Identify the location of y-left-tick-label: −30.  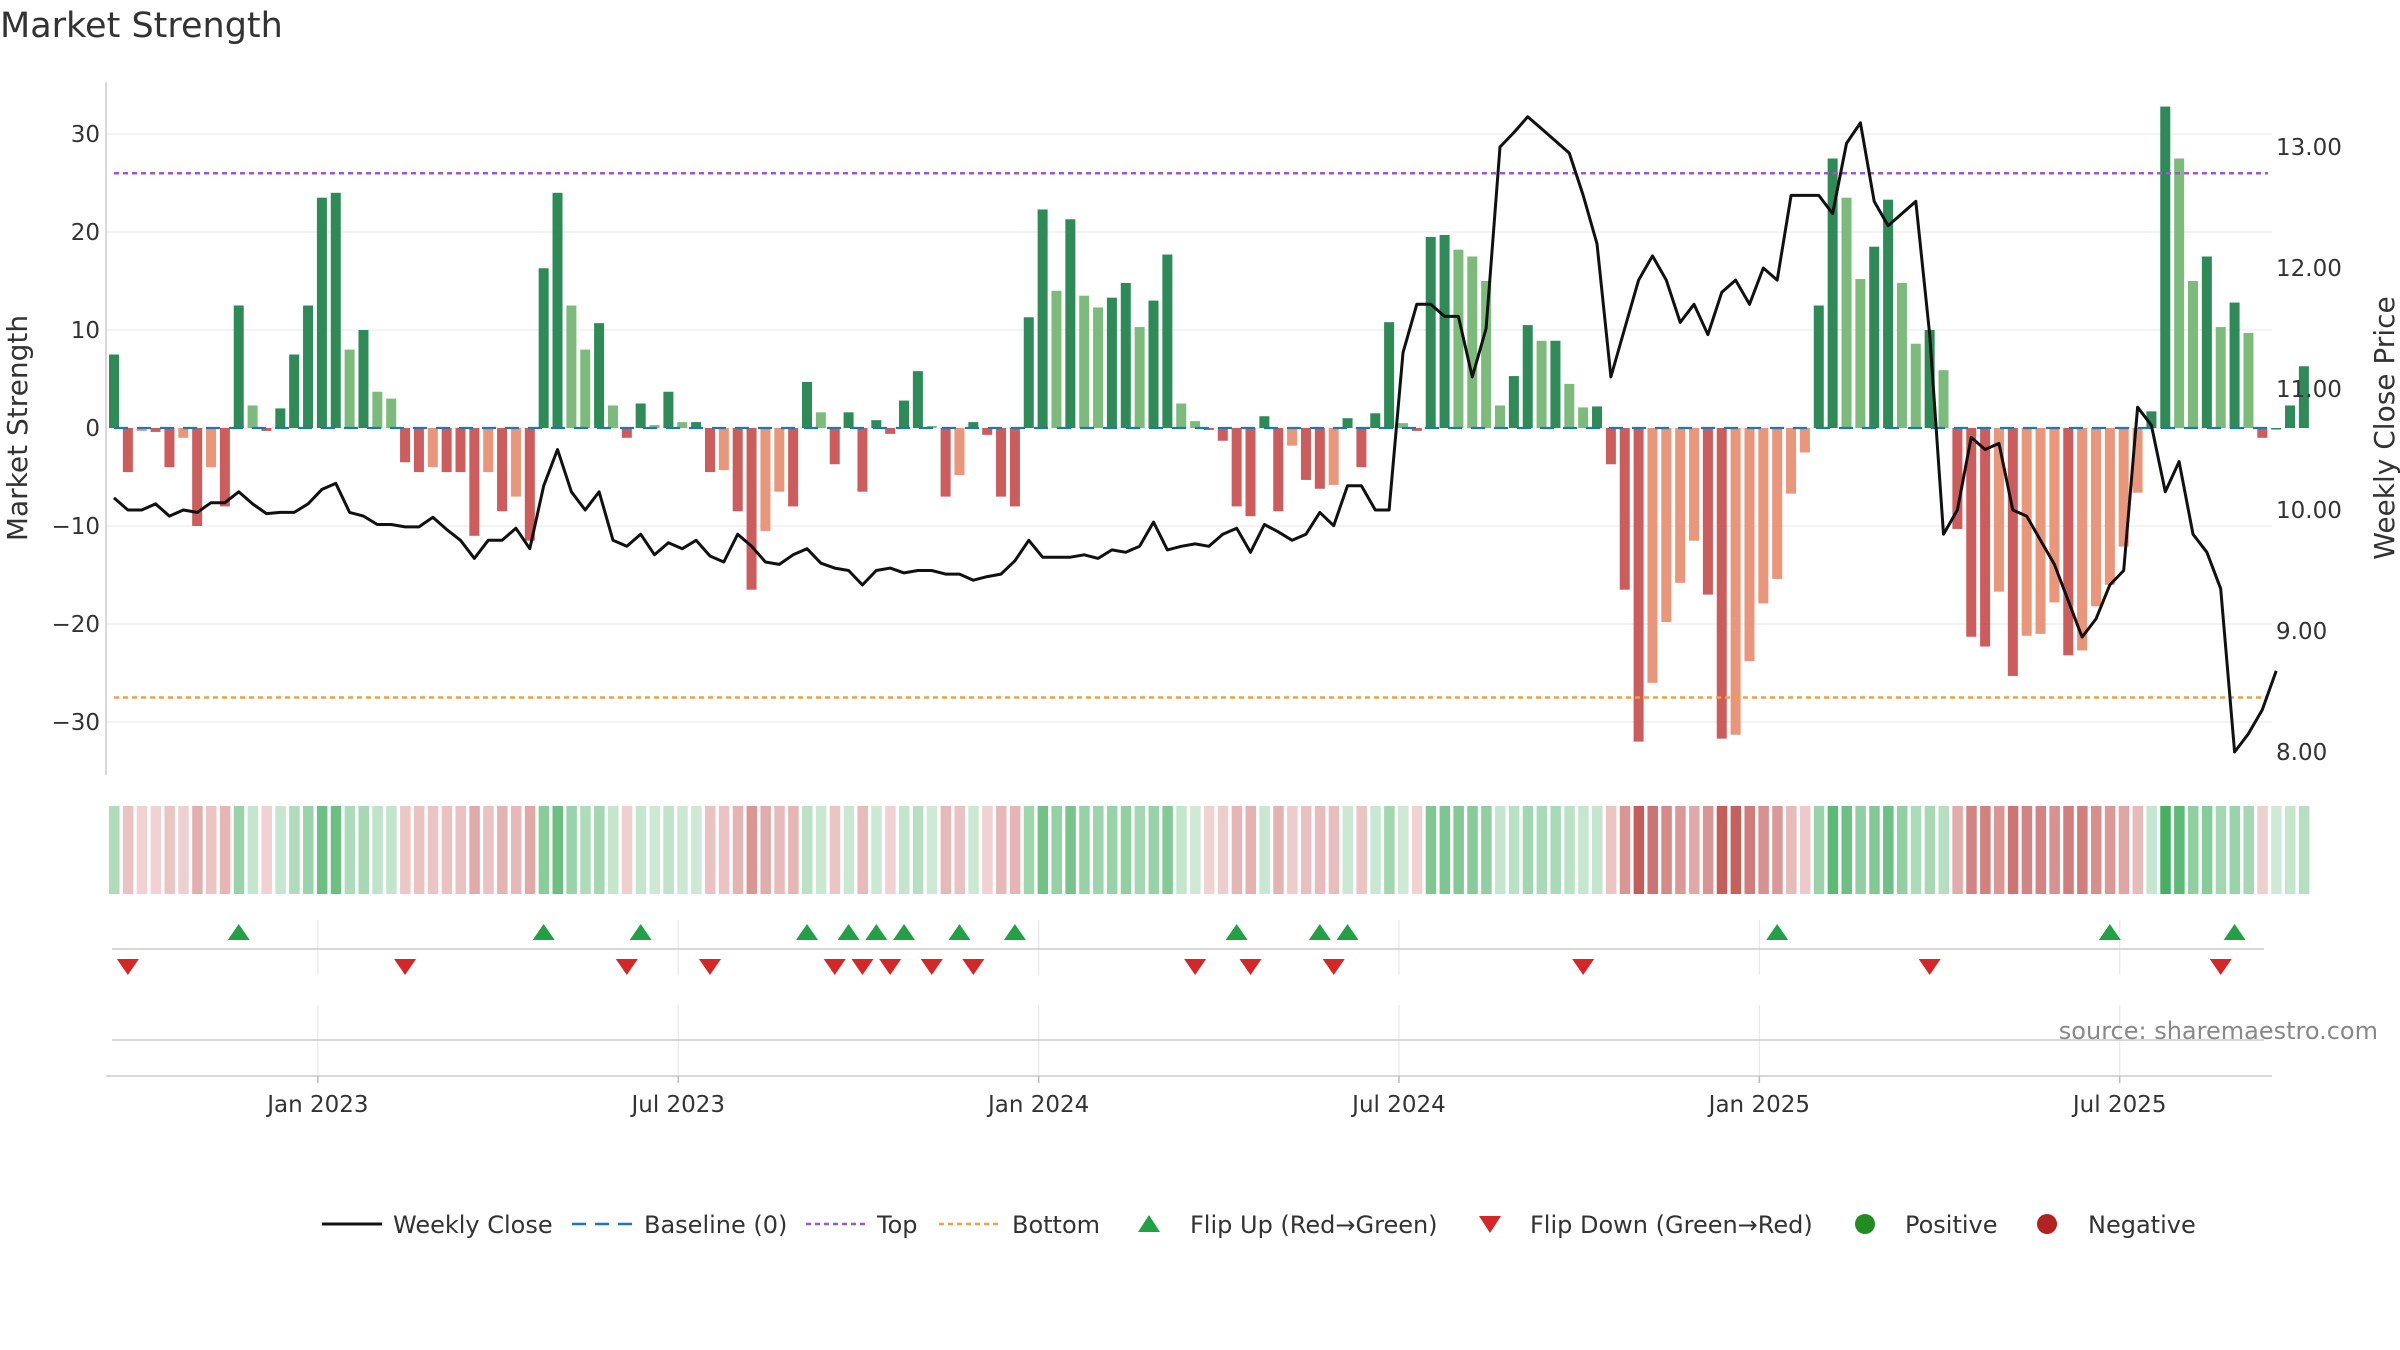
(75, 723).